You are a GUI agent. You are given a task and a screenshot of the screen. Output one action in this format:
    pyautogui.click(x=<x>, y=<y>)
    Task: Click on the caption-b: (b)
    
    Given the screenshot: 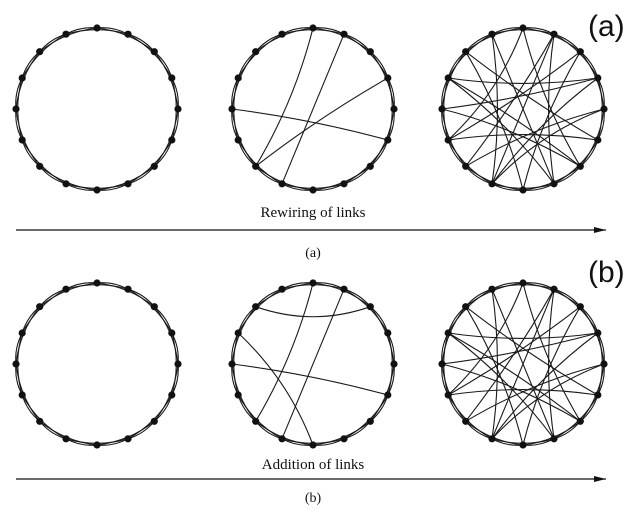 What is the action you would take?
    pyautogui.click(x=313, y=498)
    